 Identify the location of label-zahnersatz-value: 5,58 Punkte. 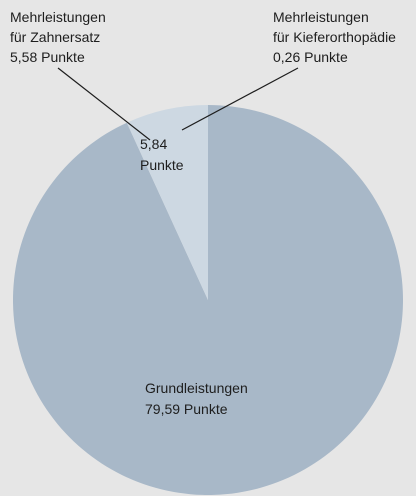
(47, 57).